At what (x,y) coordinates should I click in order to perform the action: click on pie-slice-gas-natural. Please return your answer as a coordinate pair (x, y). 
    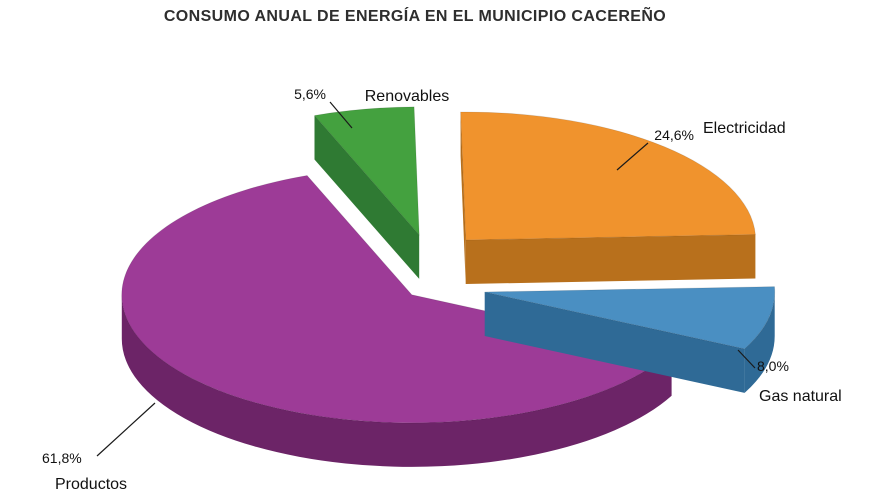
    Looking at the image, I should click on (630, 339).